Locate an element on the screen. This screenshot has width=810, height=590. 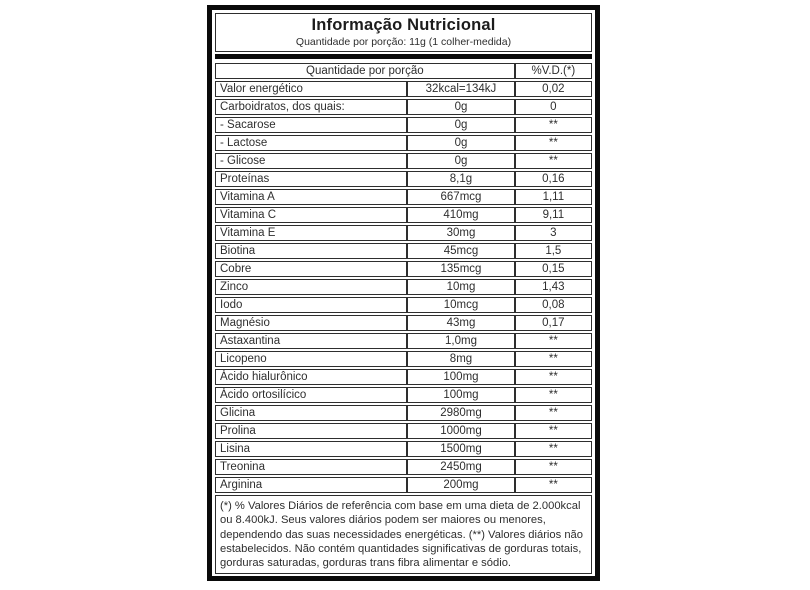
table-row: Ácido hialurônico 100mg ** is located at coordinates (403, 377).